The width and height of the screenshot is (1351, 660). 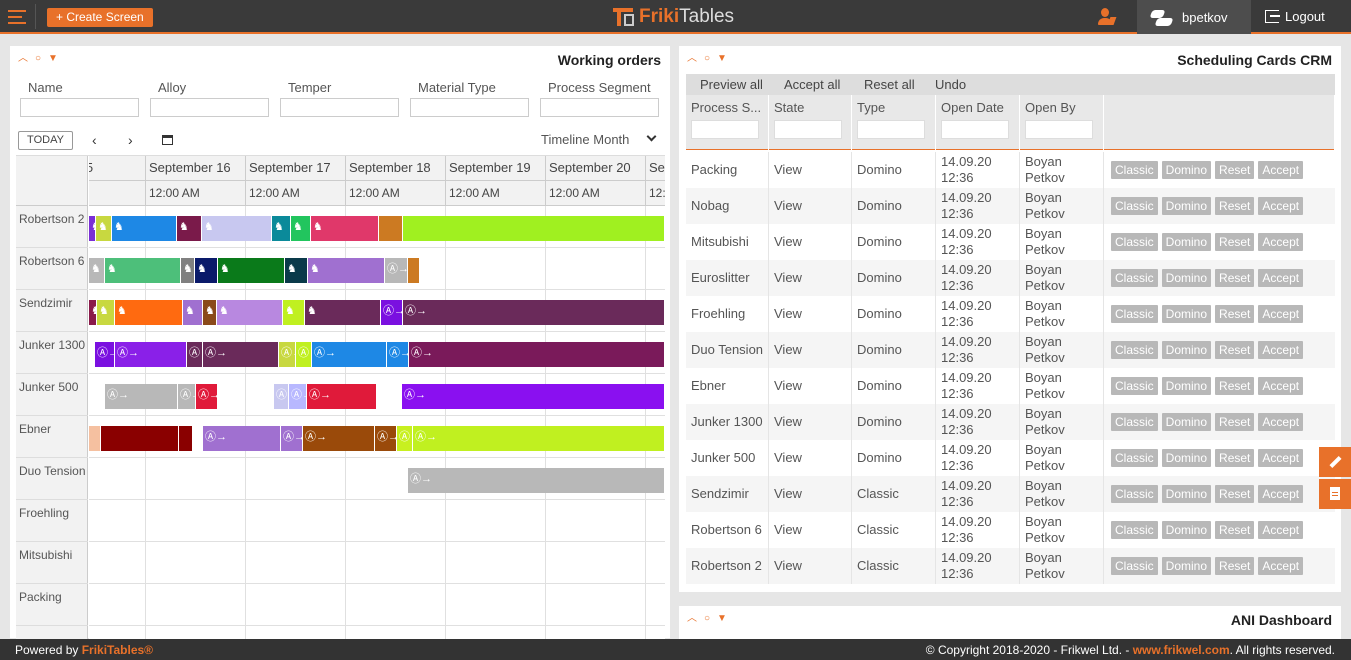 I want to click on today-button: TODAY, so click(x=45, y=140).